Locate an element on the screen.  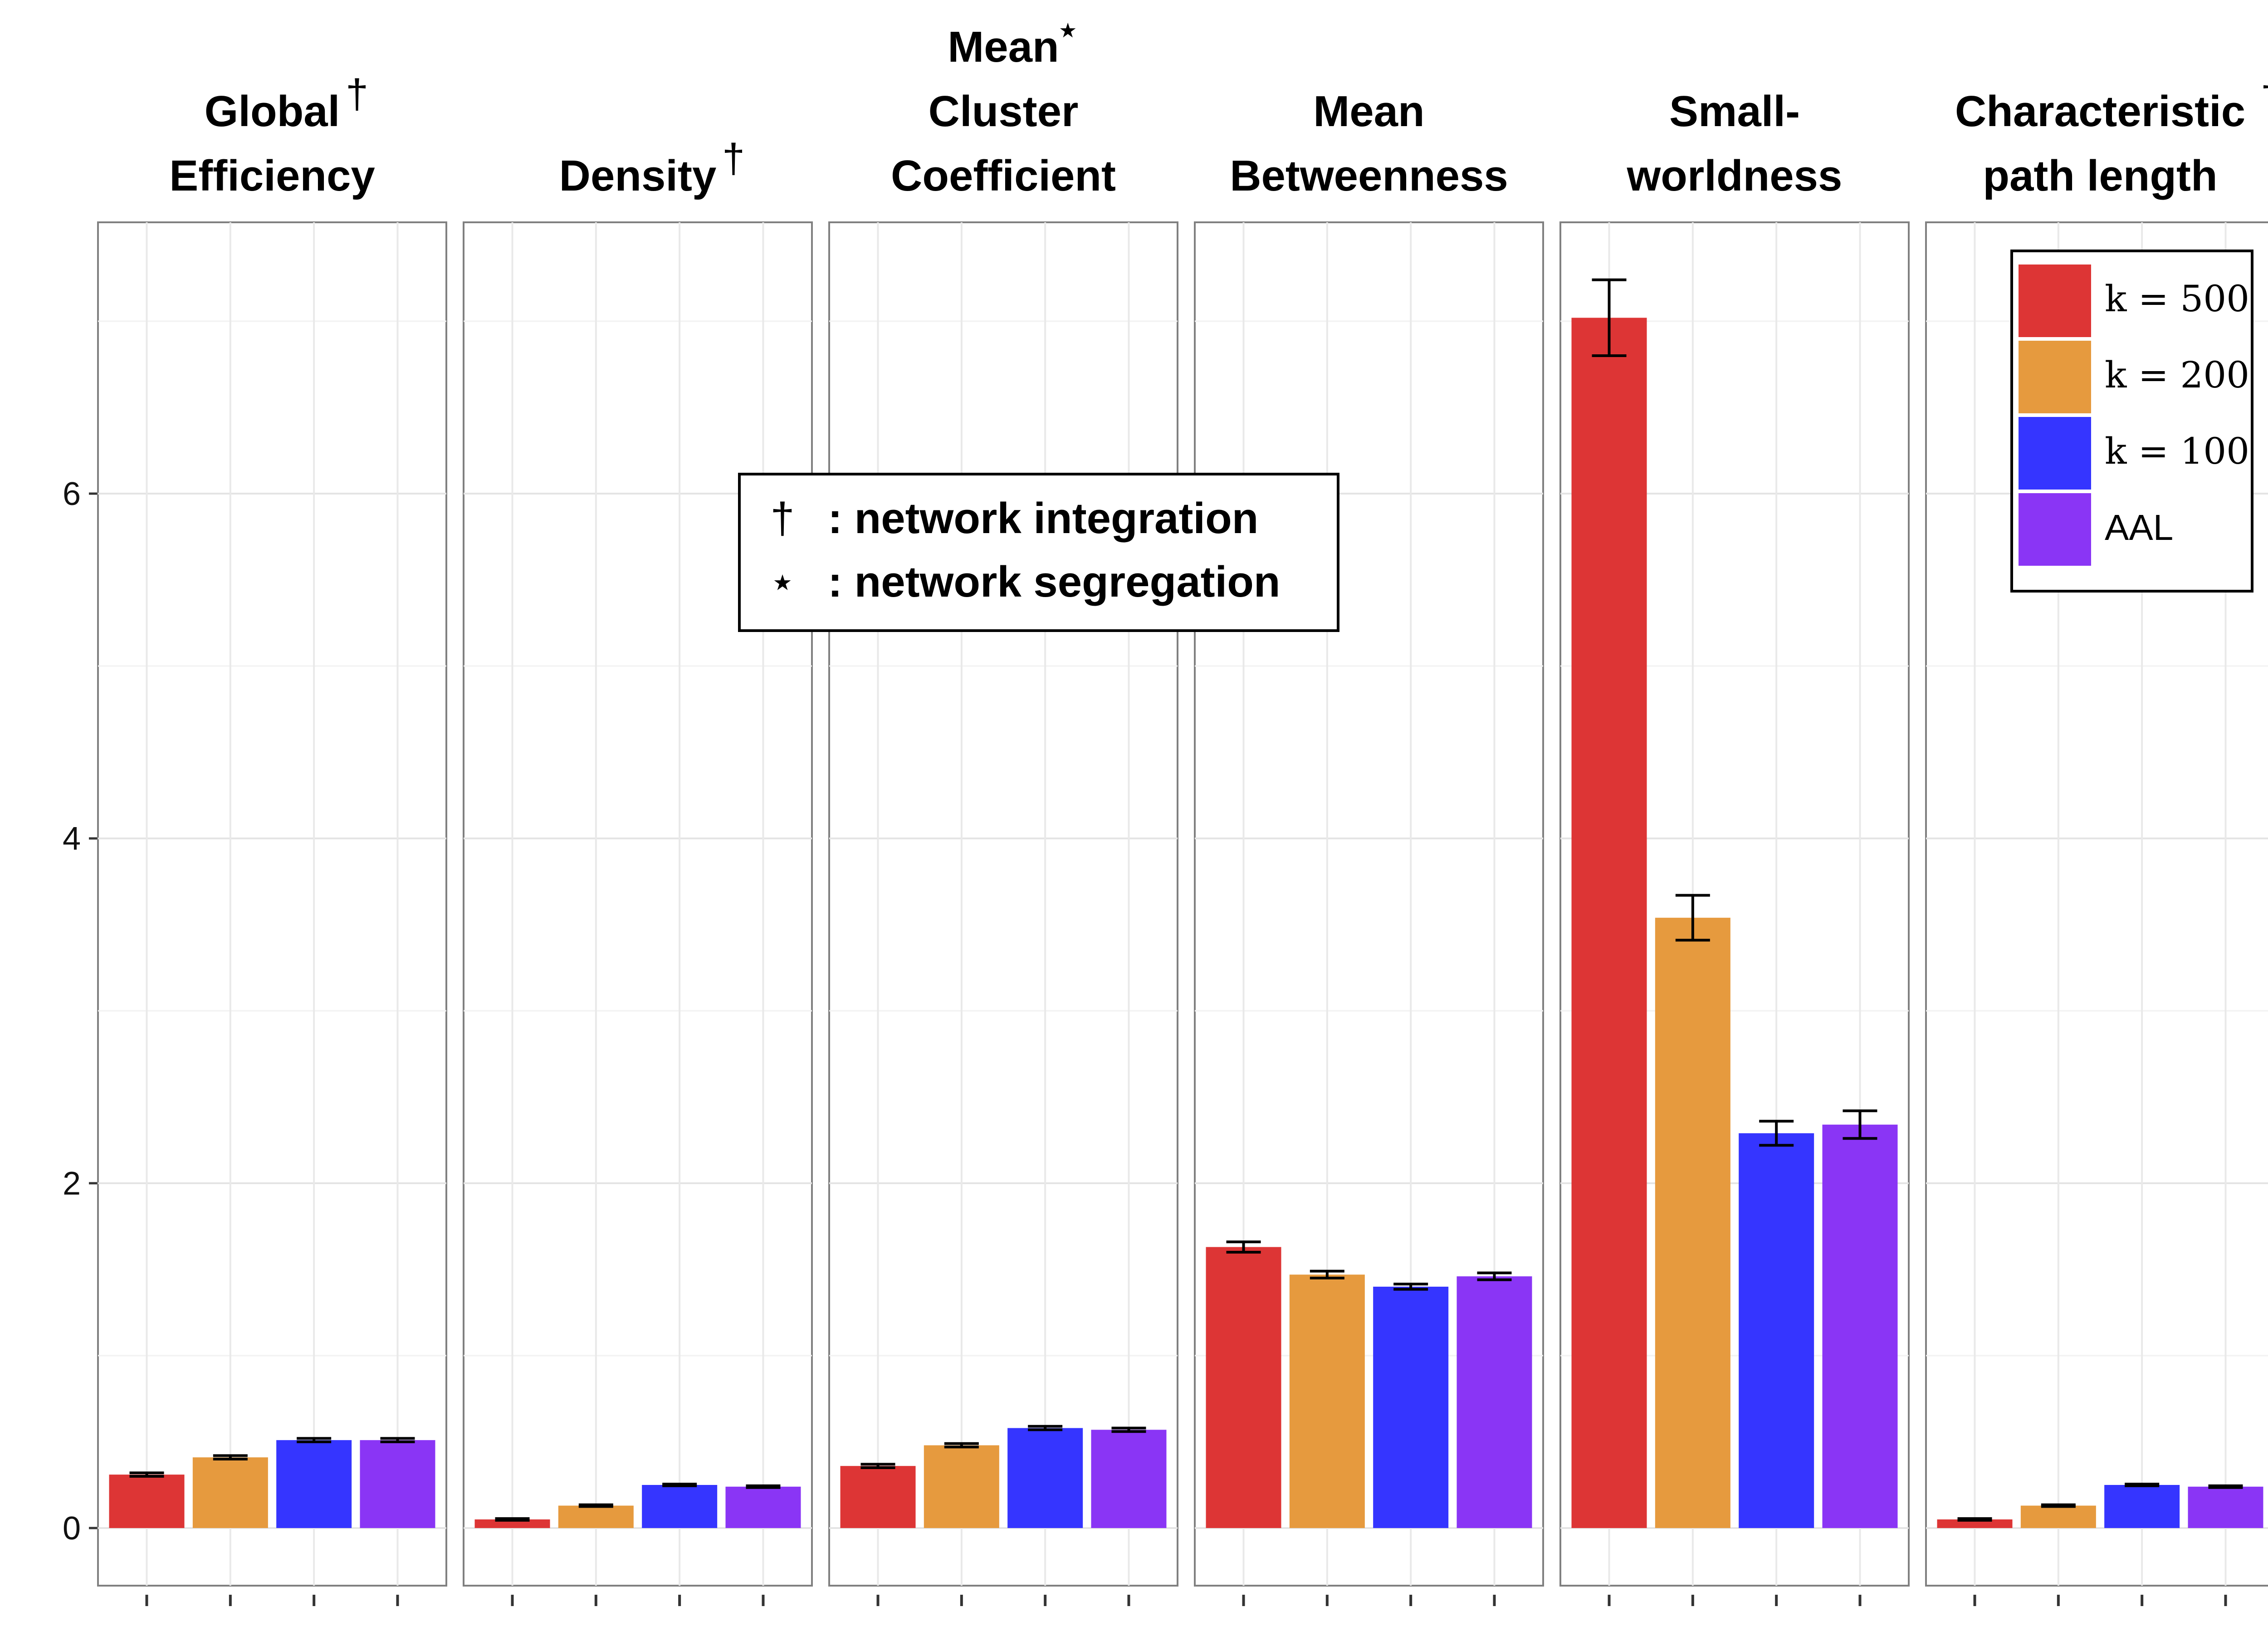
facet-title-line: worldness is located at coordinates (1735, 176).